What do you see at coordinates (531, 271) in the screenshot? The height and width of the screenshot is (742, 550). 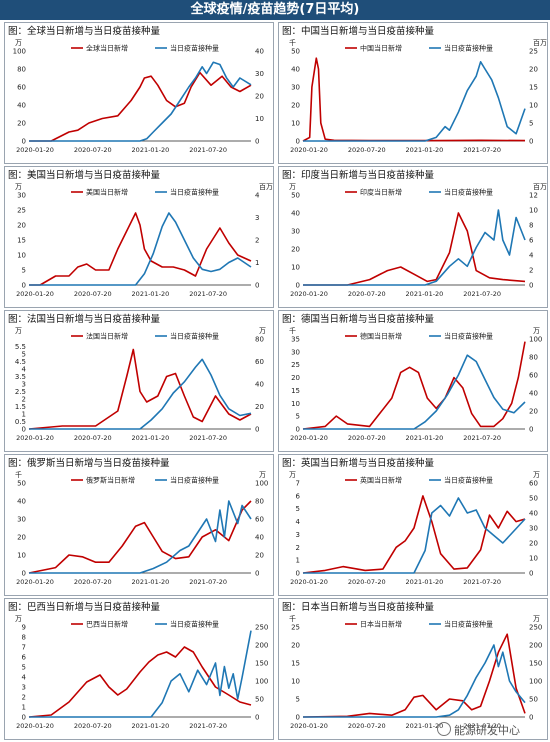 I see `right-tick-label: 2` at bounding box center [531, 271].